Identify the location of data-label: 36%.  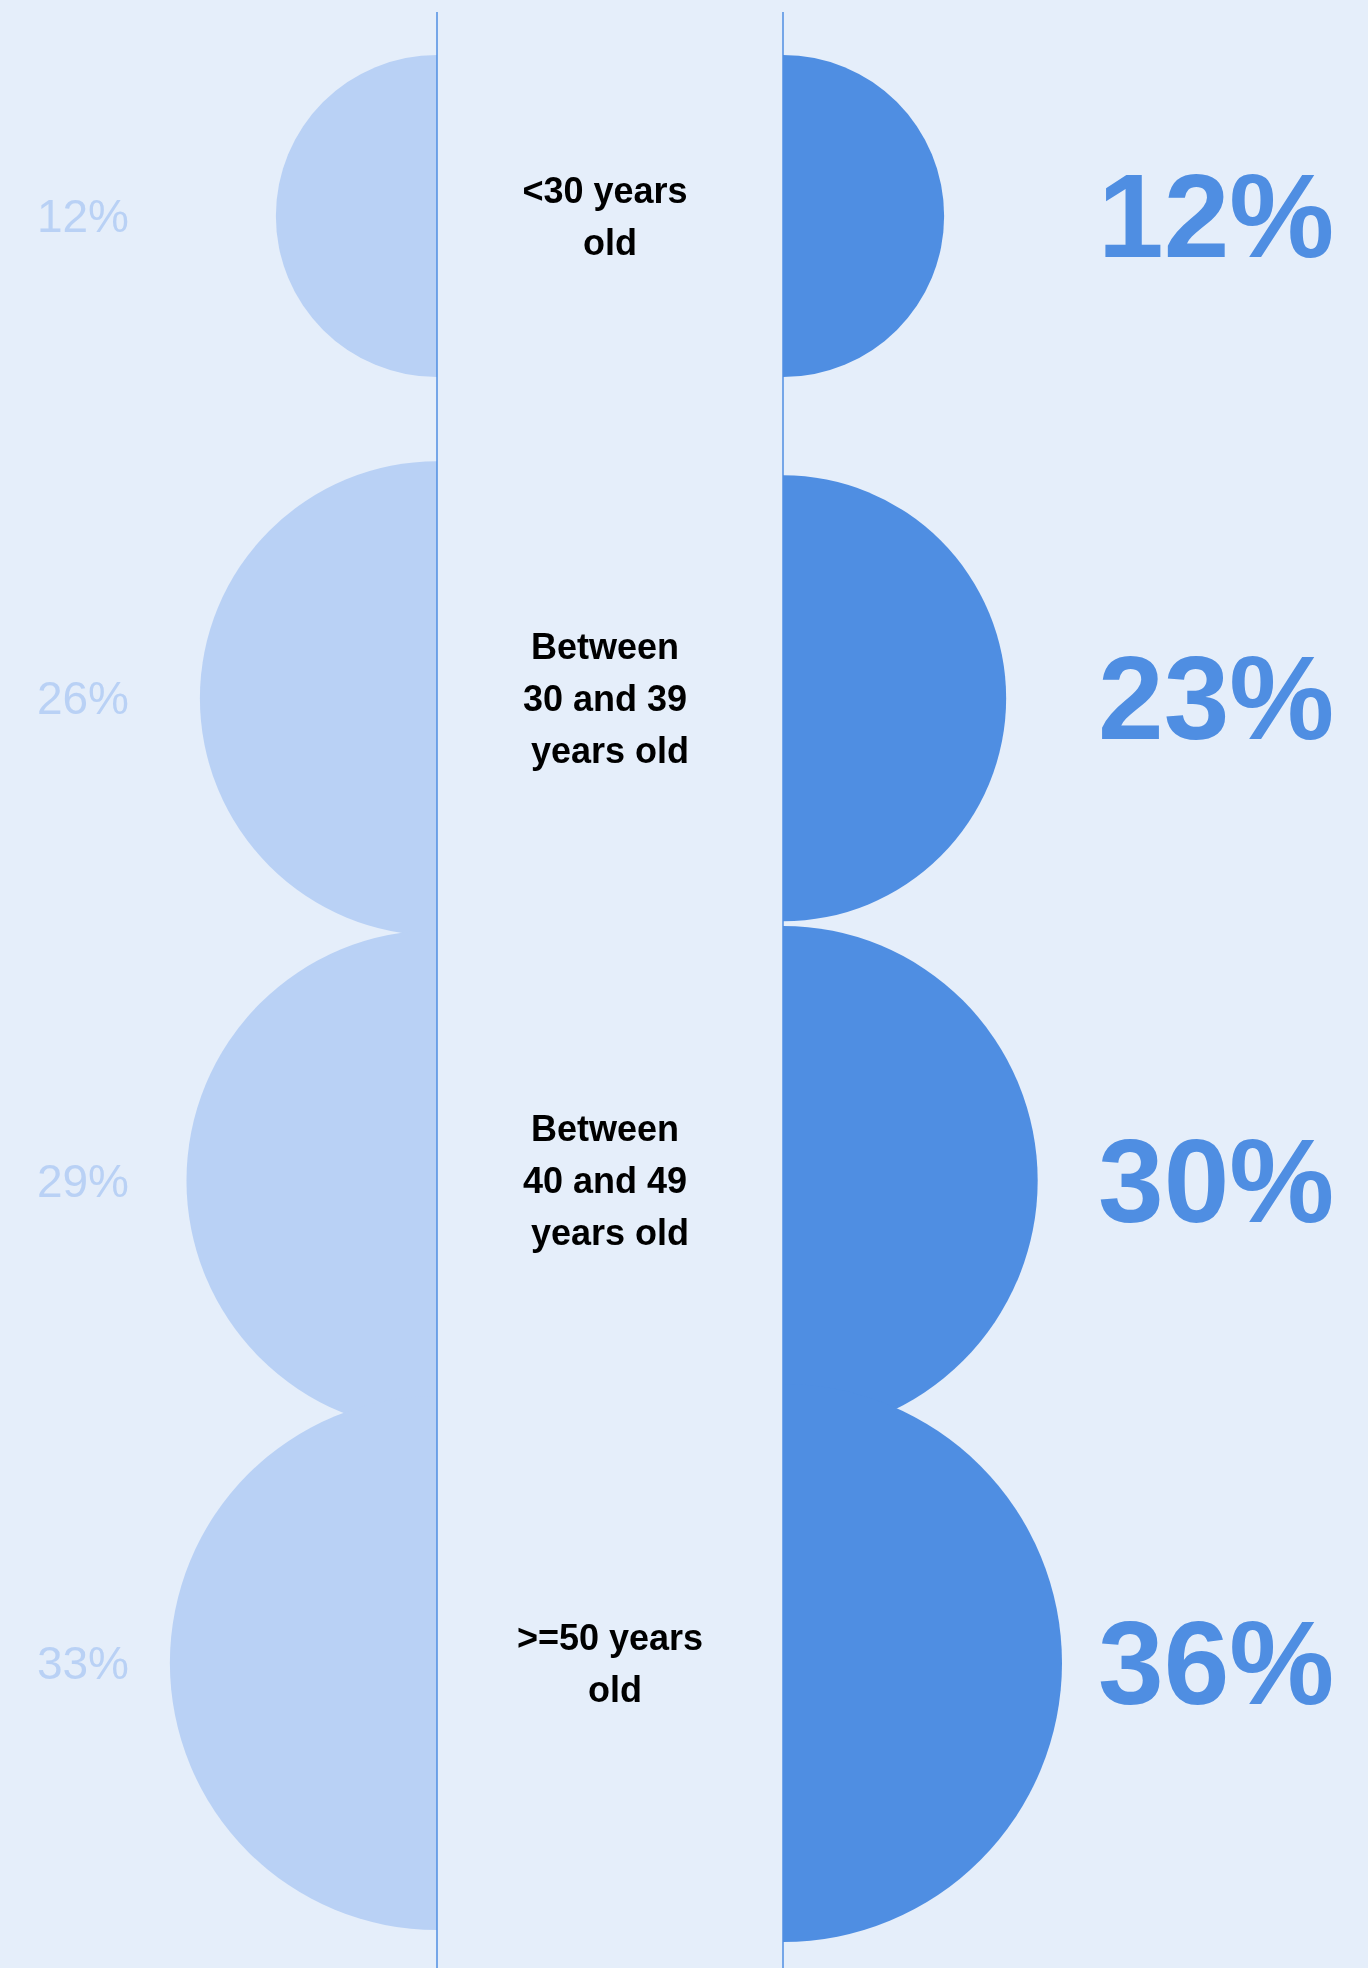
(1216, 1663).